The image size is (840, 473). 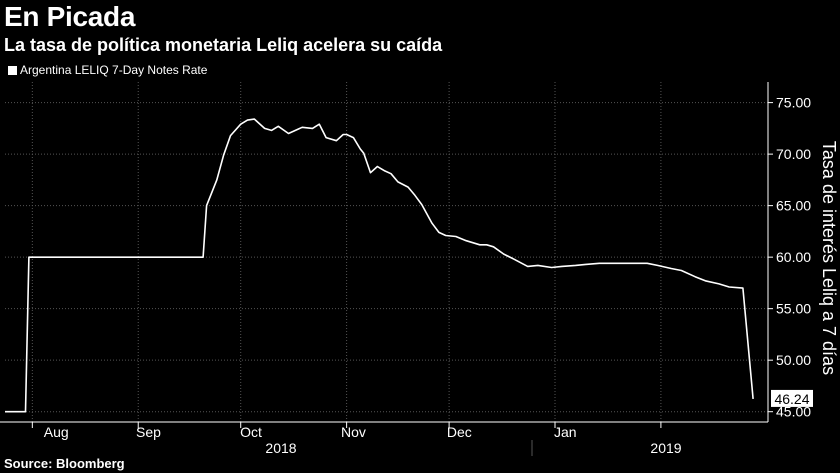 What do you see at coordinates (114, 70) in the screenshot?
I see `legend-label: Argentina LELIQ 7-Day Notes Rate` at bounding box center [114, 70].